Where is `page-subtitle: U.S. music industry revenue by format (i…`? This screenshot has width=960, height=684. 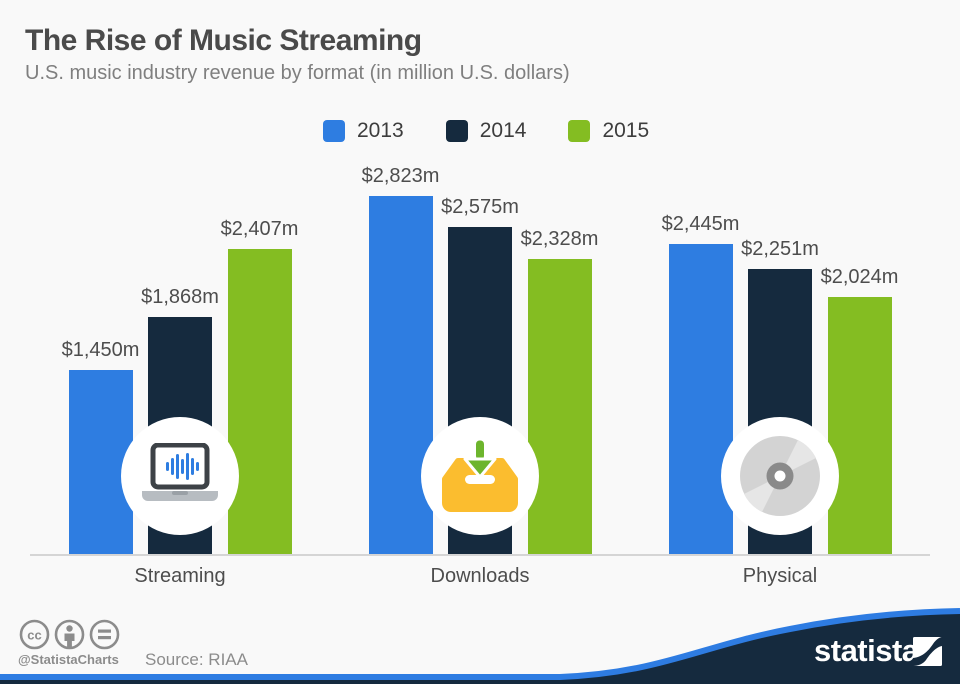
page-subtitle: U.S. music industry revenue by format (i… is located at coordinates (297, 73).